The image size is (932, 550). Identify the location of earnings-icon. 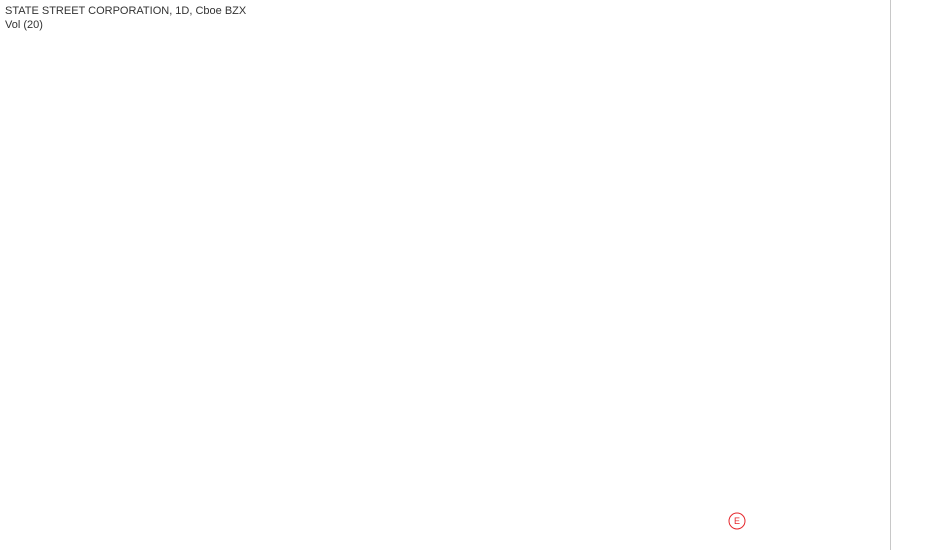
(737, 521).